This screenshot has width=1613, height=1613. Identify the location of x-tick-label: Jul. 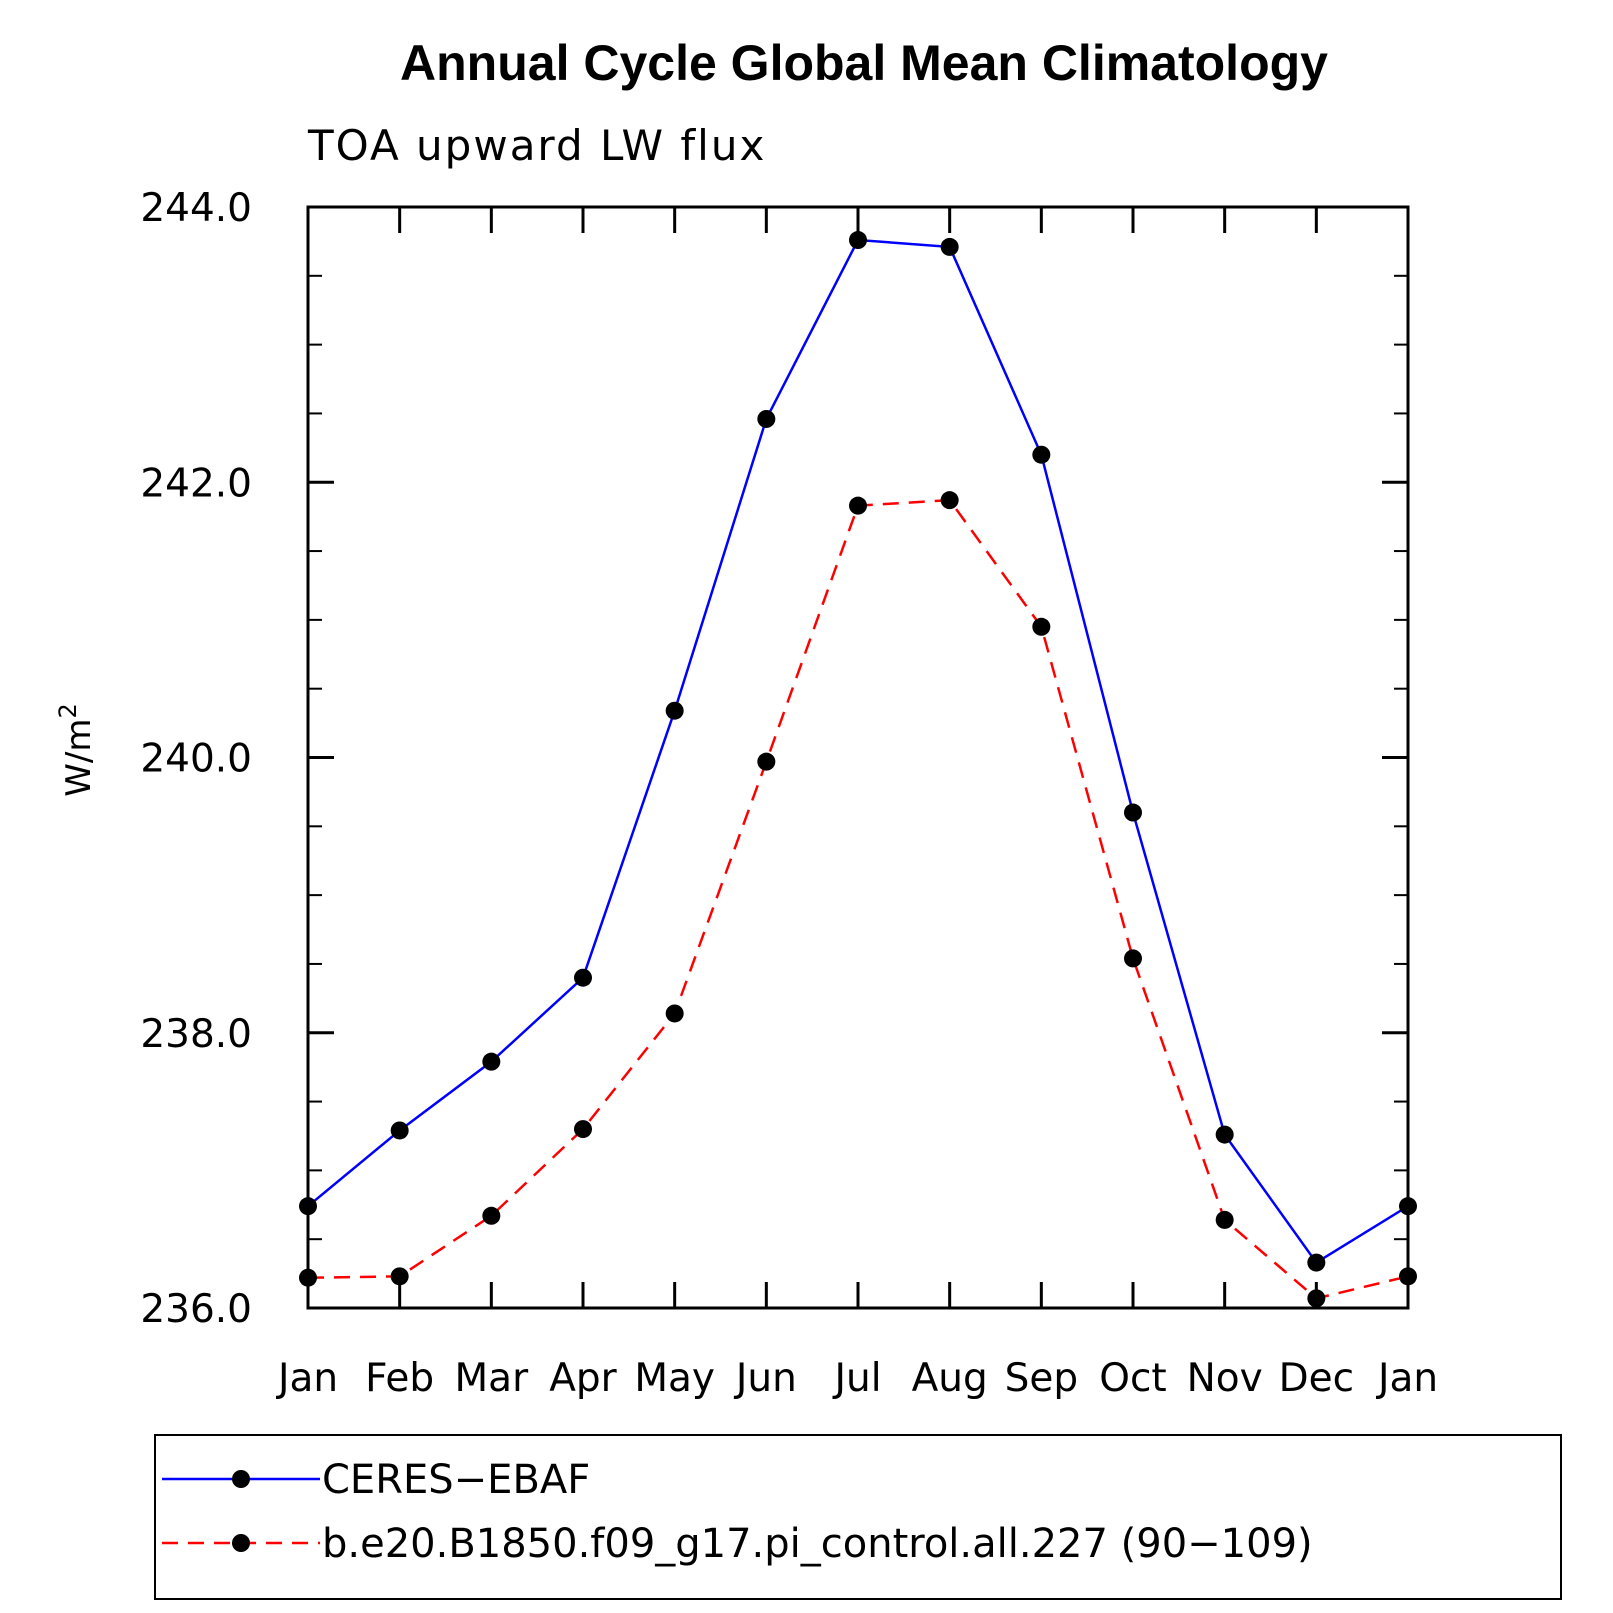
(856, 1378).